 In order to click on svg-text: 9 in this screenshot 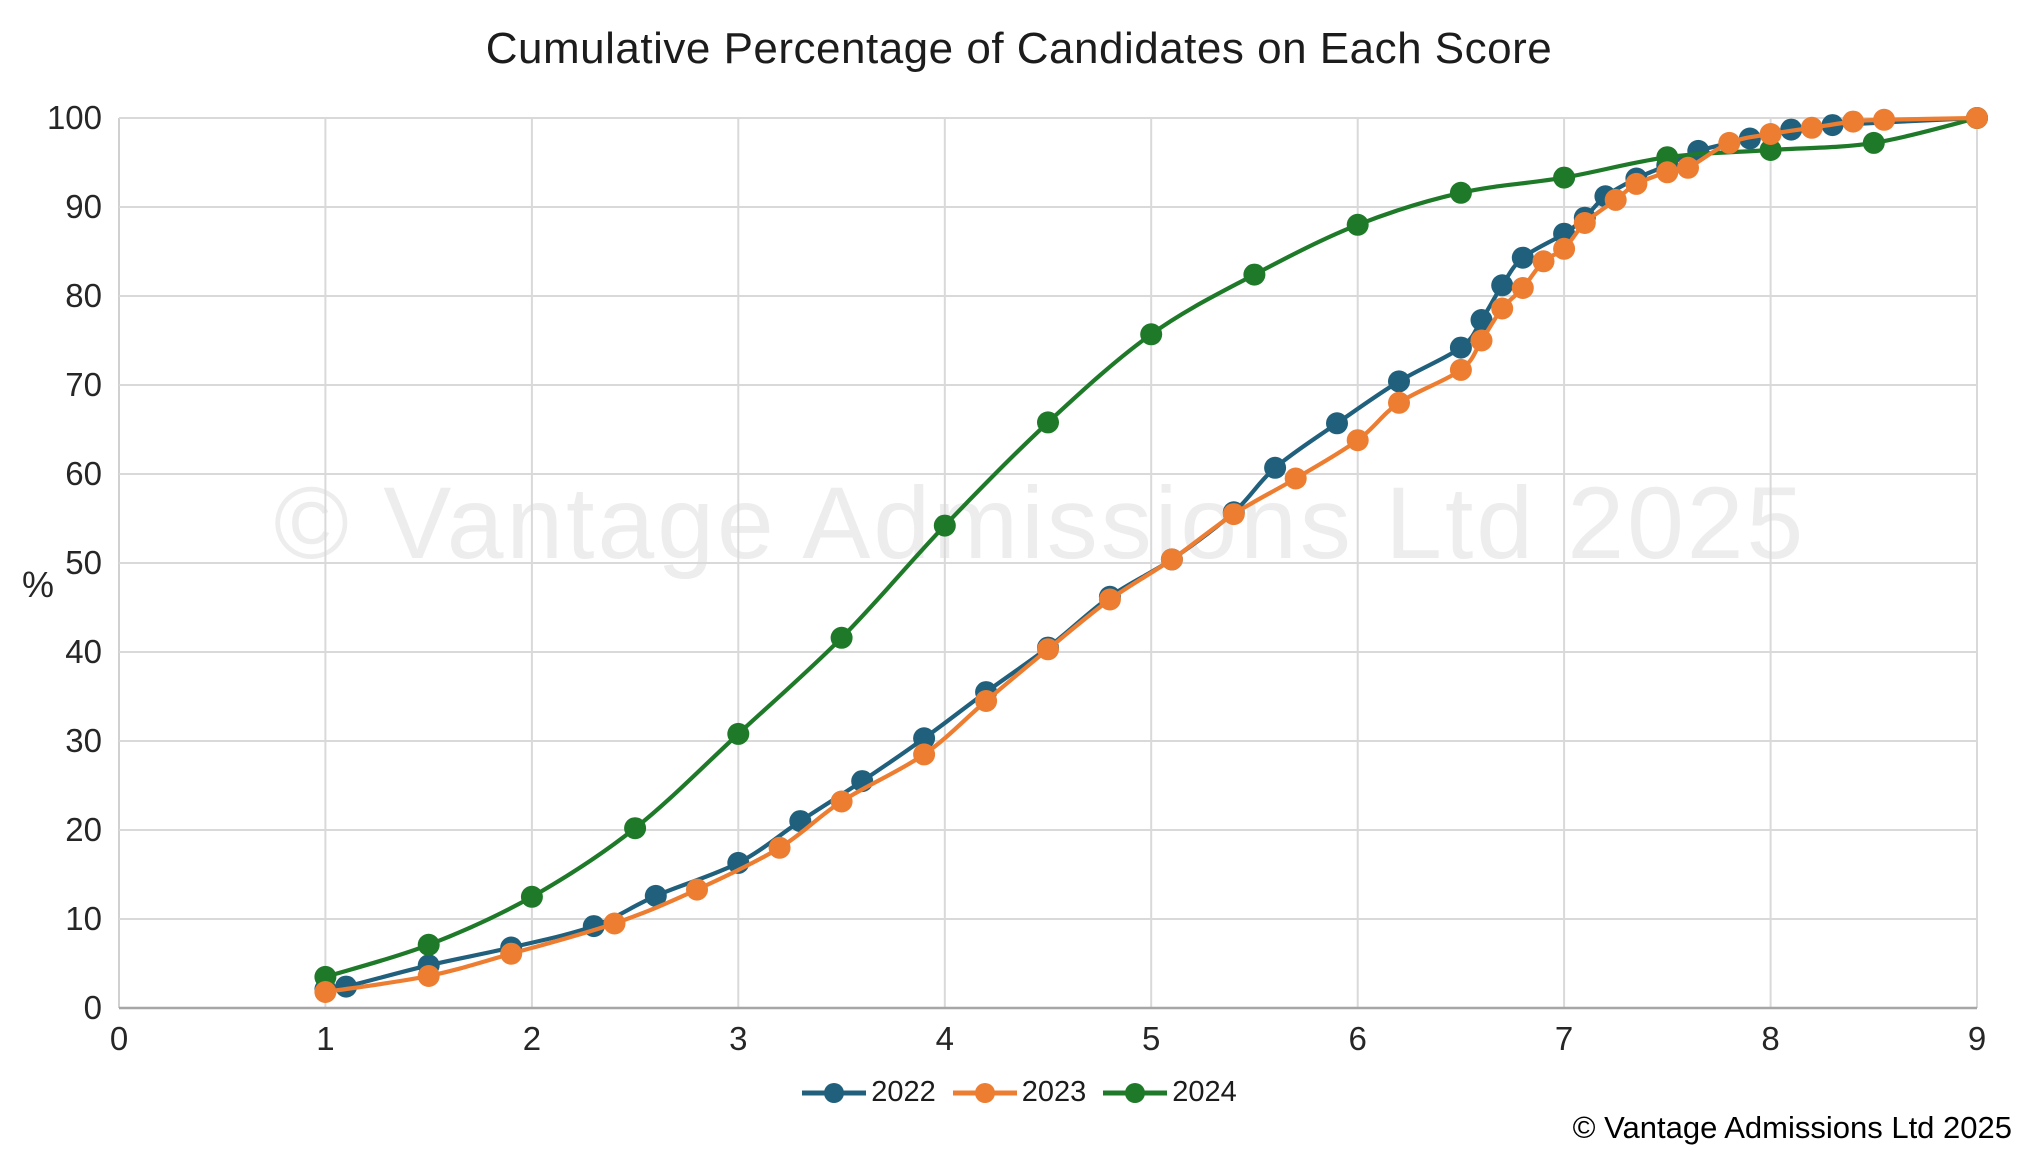, I will do `click(1977, 1038)`.